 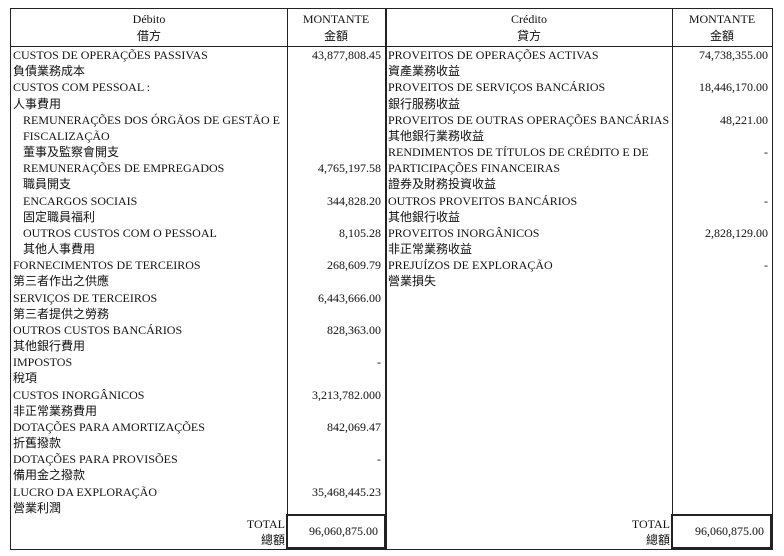 I want to click on debit-title-zh: 借方, so click(x=148, y=36).